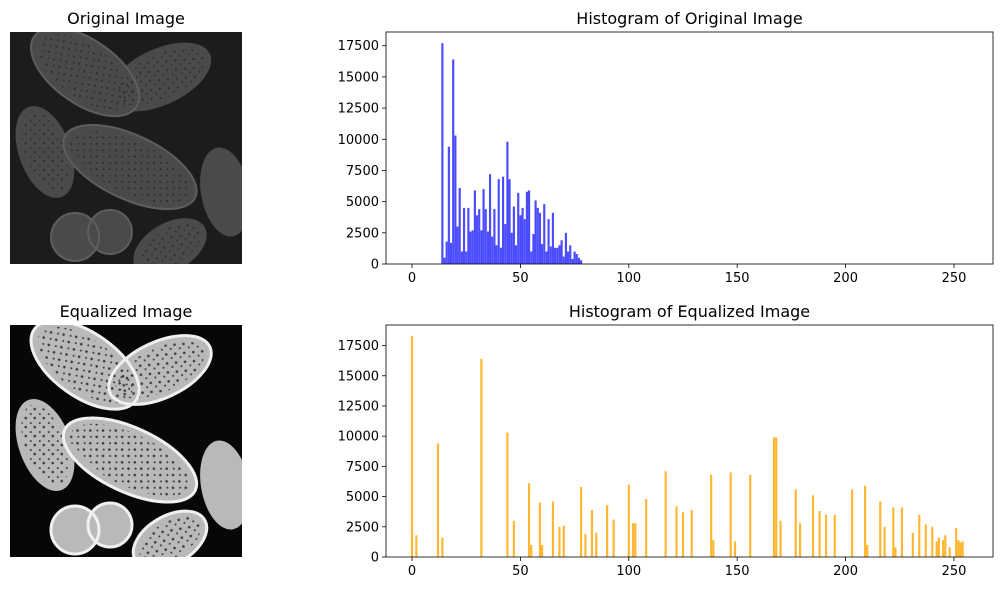 Image resolution: width=1003 pixels, height=590 pixels. I want to click on original-image, so click(126, 148).